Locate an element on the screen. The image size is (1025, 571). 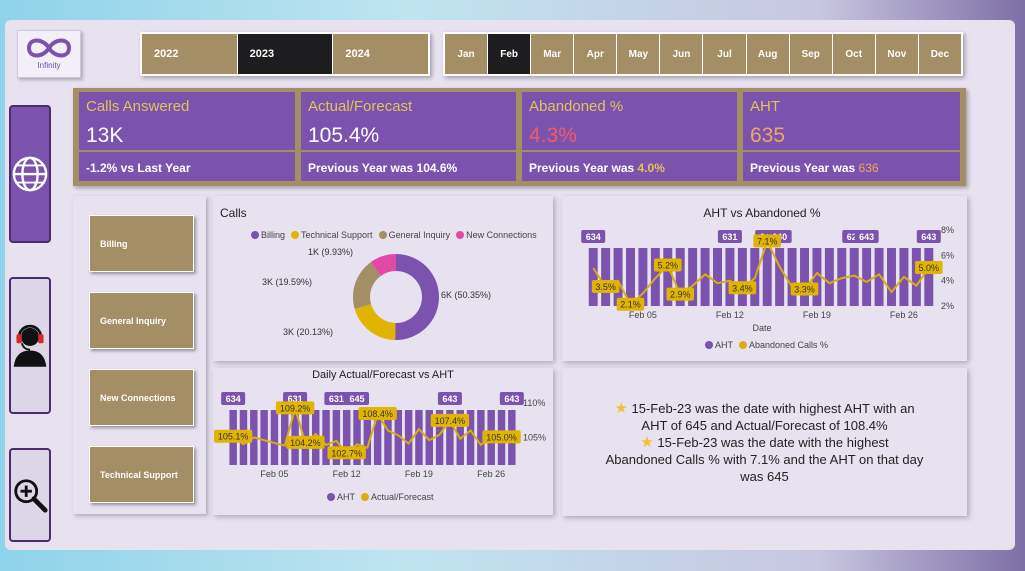
legend-abandoned: Abandoned Calls % is located at coordinates (783, 345).